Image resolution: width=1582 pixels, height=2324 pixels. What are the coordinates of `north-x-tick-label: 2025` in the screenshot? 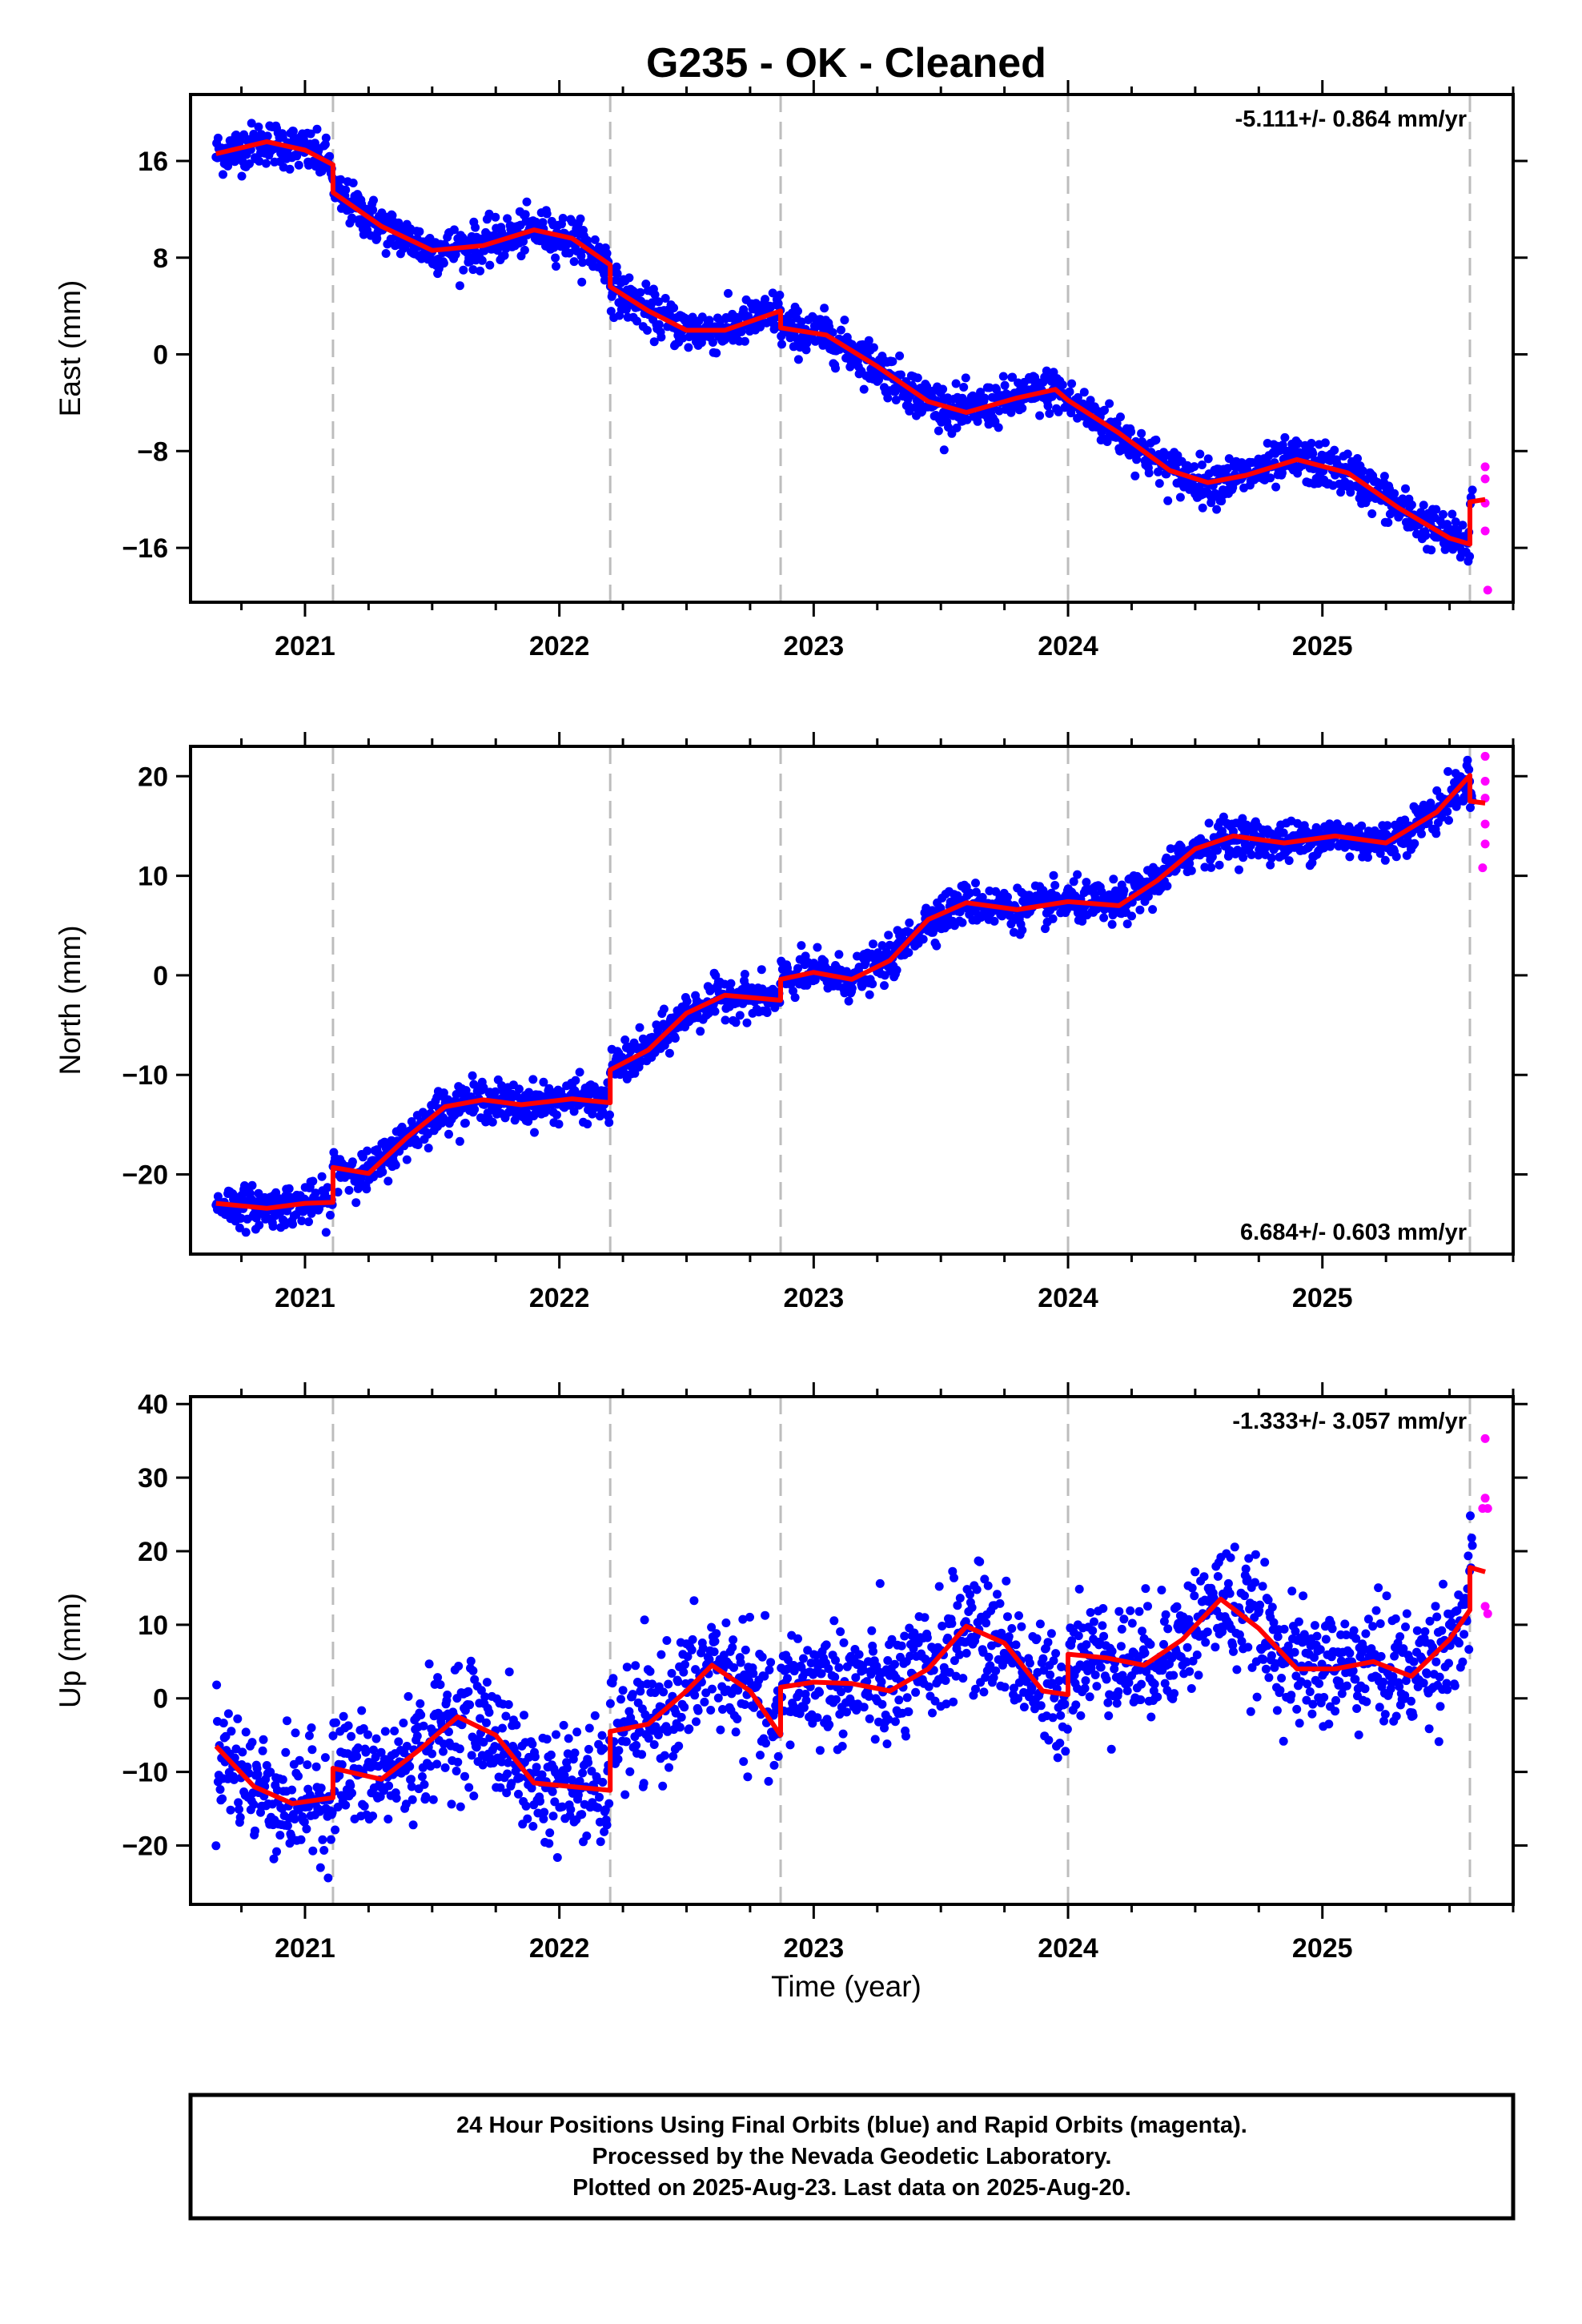 It's located at (1323, 1298).